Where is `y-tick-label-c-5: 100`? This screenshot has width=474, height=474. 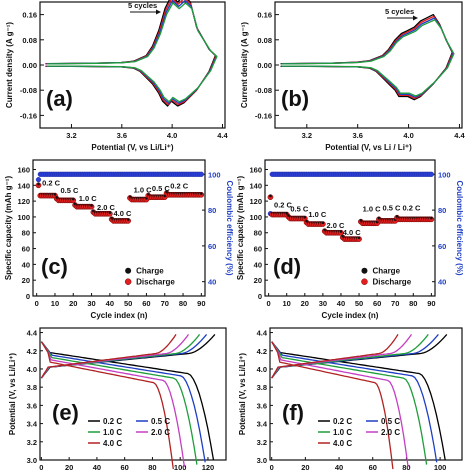 y-tick-label-c-5: 100 is located at coordinates (23, 217).